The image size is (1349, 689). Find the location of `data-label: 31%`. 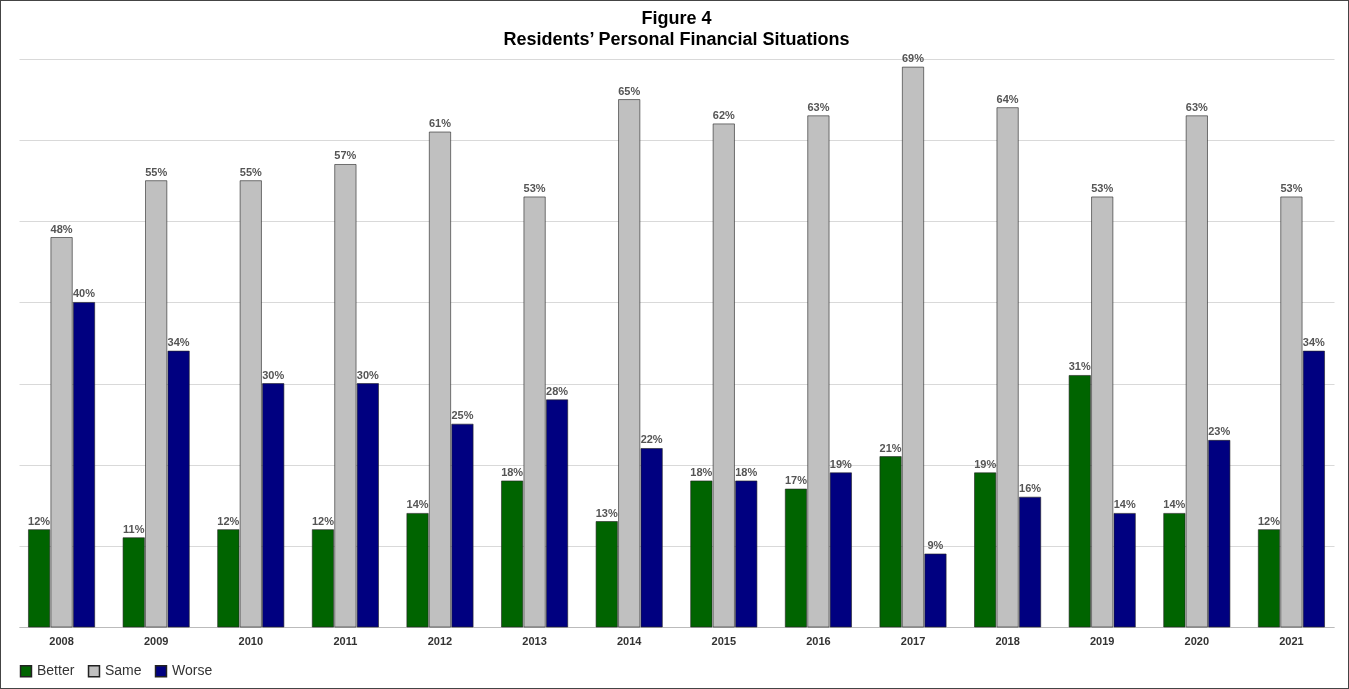

data-label: 31% is located at coordinates (1079, 366).